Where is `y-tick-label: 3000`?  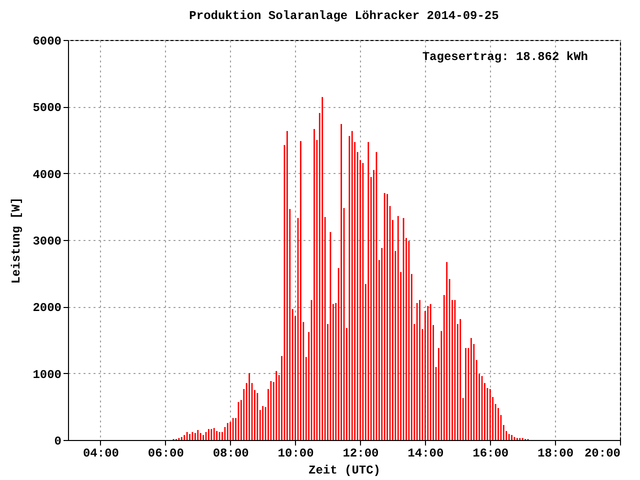 y-tick-label: 3000 is located at coordinates (47, 241).